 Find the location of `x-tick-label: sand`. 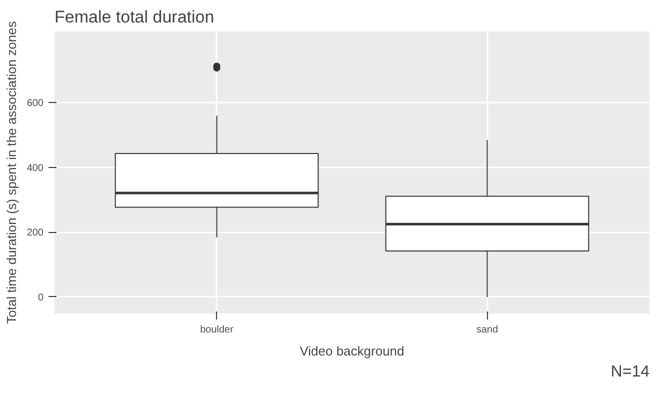

x-tick-label: sand is located at coordinates (487, 330).